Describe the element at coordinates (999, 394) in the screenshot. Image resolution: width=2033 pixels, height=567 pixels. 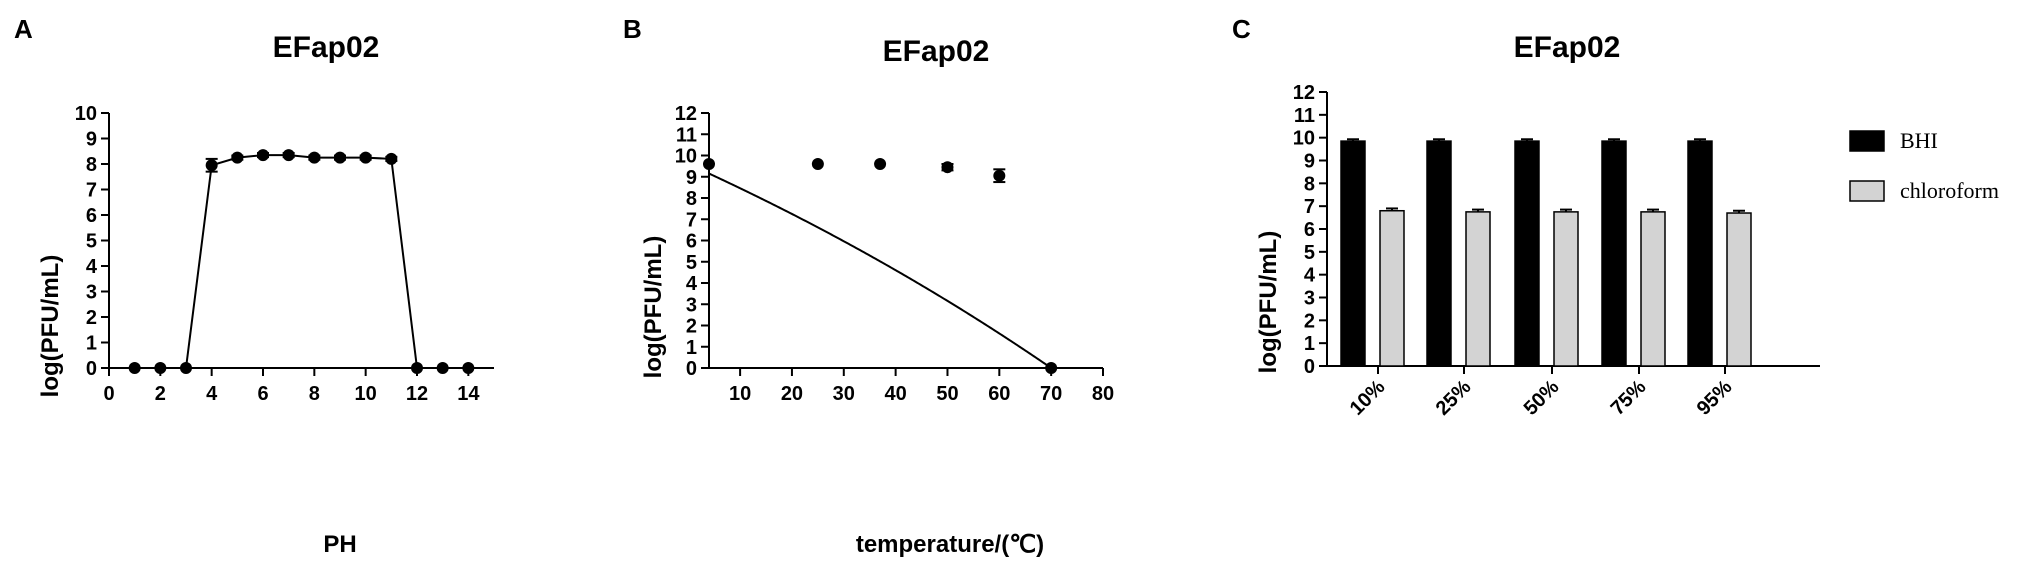
I see `chart-b-xtick-label: 60` at that location.